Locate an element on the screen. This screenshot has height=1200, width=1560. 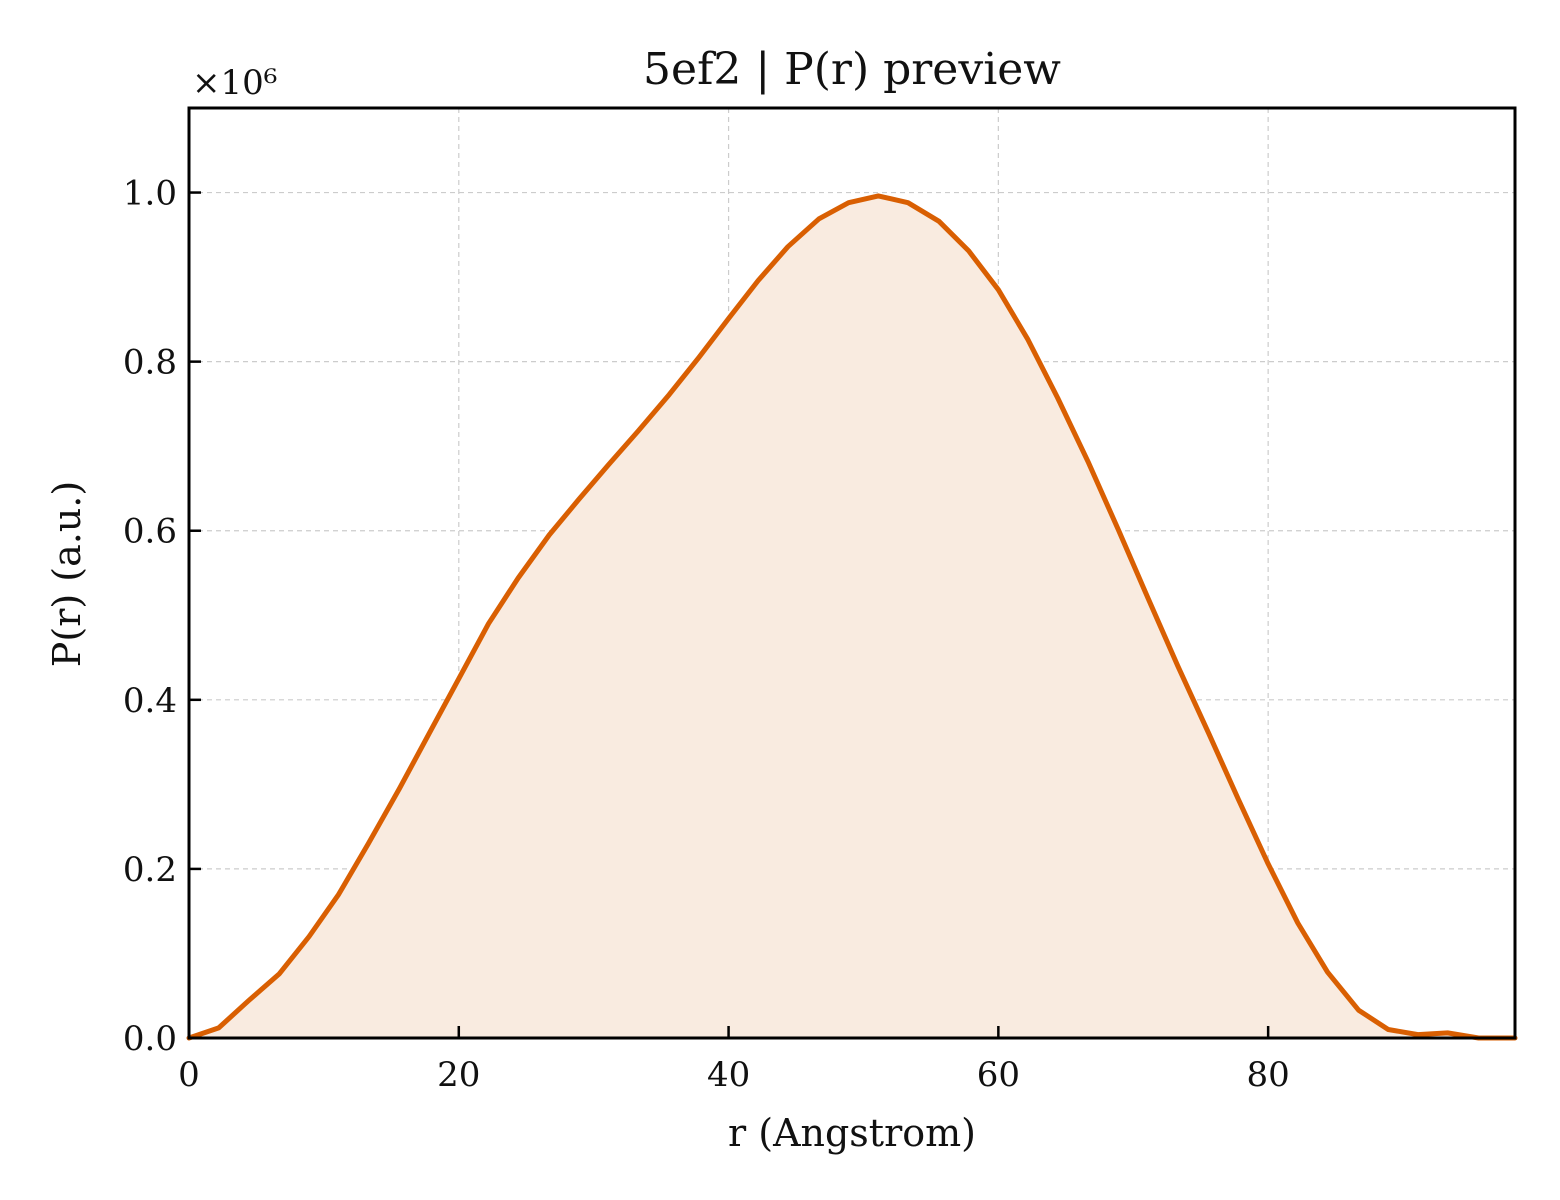
x-tick-label-1: 20 is located at coordinates (458, 1075).